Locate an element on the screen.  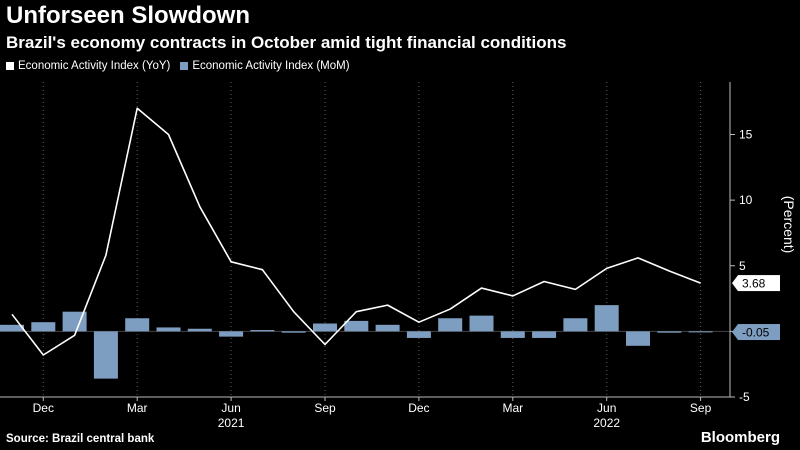
y-axis-title: (Percent) is located at coordinates (789, 225).